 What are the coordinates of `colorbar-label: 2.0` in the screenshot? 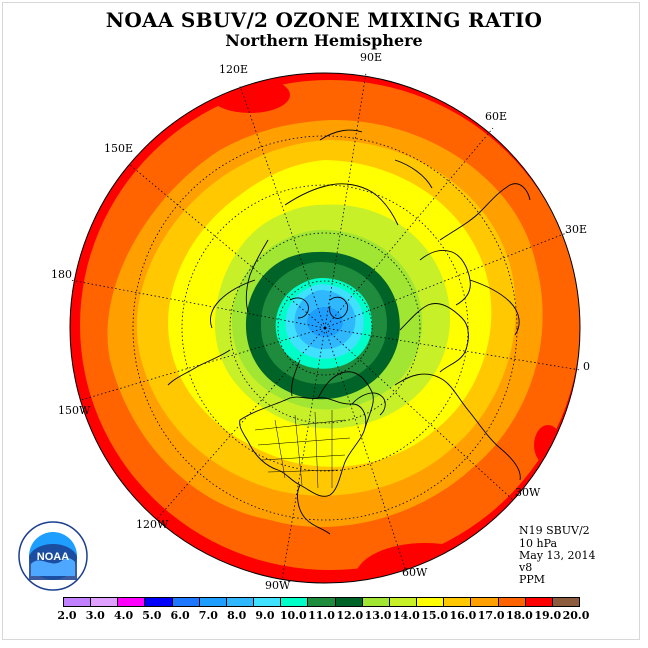 It's located at (67, 615).